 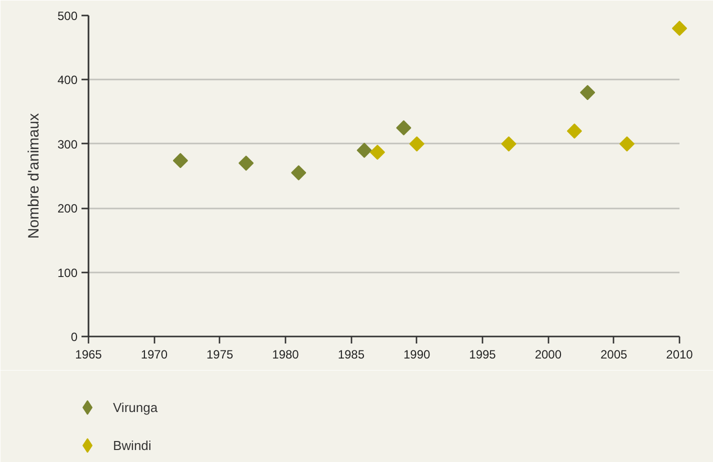 What do you see at coordinates (33, 175) in the screenshot?
I see `y-axis-title: Nombre d'animaux` at bounding box center [33, 175].